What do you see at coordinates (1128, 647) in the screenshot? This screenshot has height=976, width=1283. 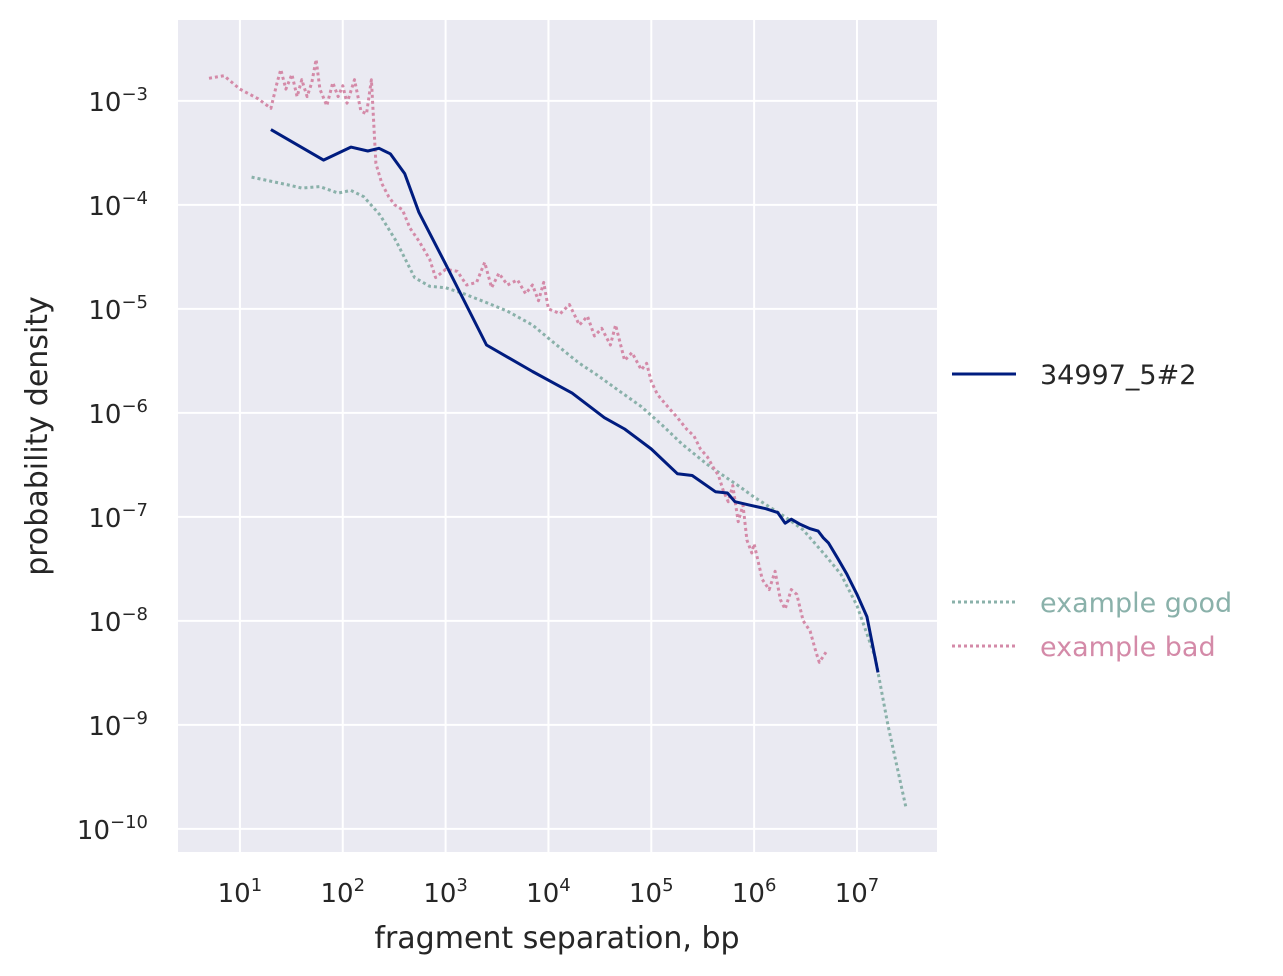 I see `legend-label: example bad` at bounding box center [1128, 647].